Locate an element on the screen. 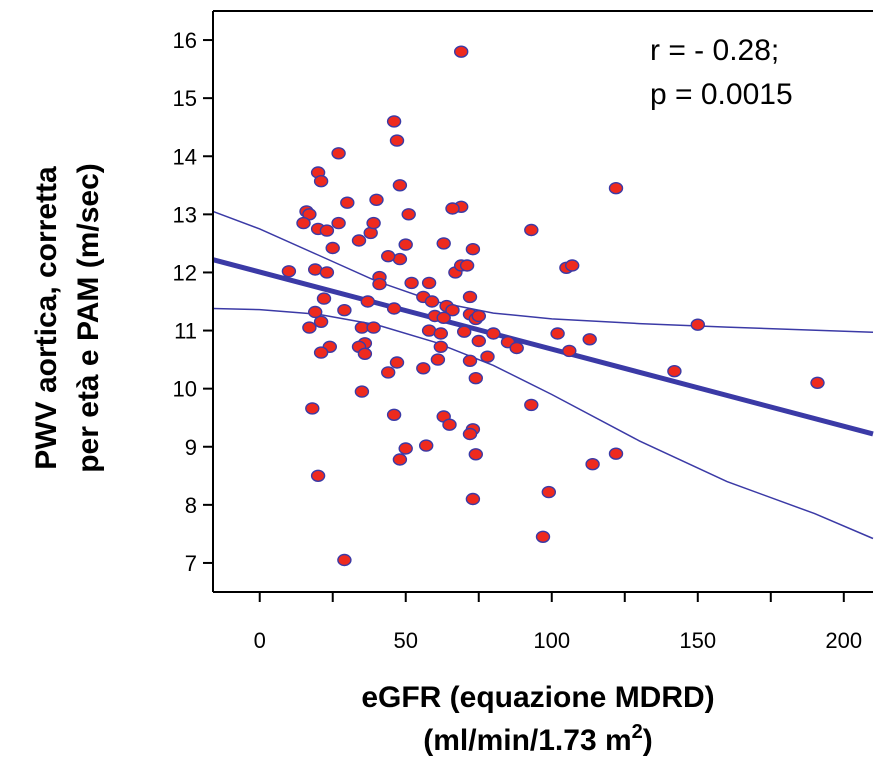  x-tick-label-50: 50 is located at coordinates (406, 640).